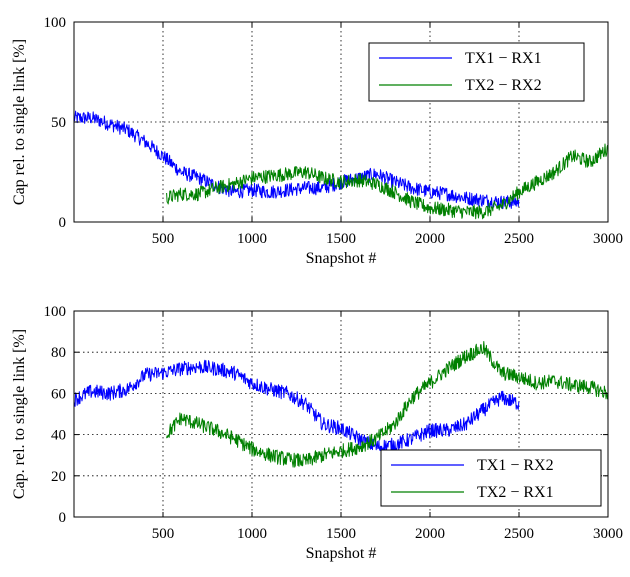 This screenshot has width=630, height=577. I want to click on y-tick-label: 50, so click(58, 123).